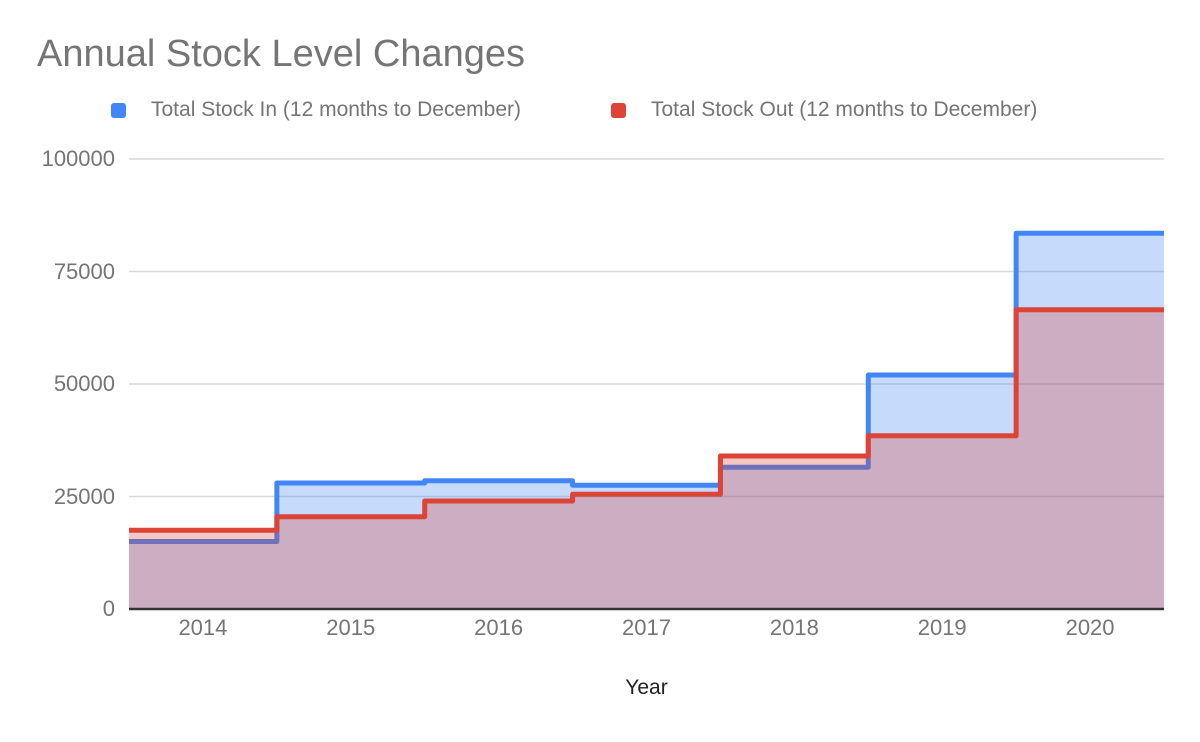 The image size is (1200, 742). What do you see at coordinates (84, 271) in the screenshot?
I see `y-tick-label-75000: 75000` at bounding box center [84, 271].